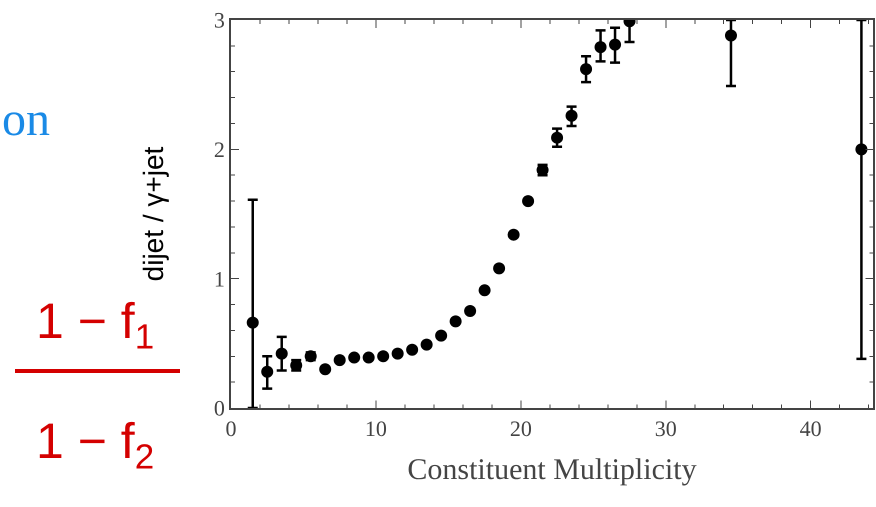 The height and width of the screenshot is (507, 876). Describe the element at coordinates (154, 214) in the screenshot. I see `y-axis-title: dijet / γ+jet` at that location.